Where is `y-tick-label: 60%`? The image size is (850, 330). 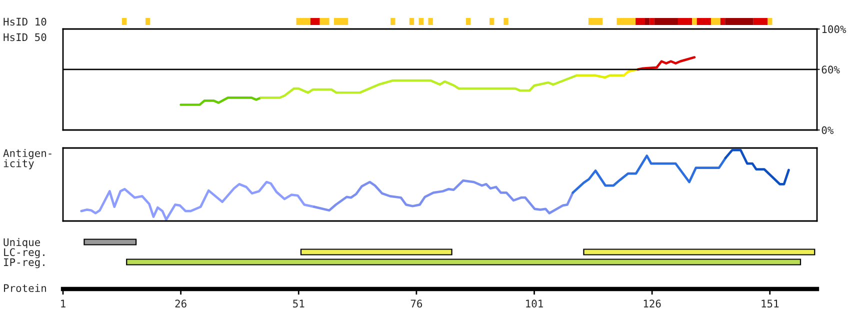
y-tick-label: 60% is located at coordinates (831, 70).